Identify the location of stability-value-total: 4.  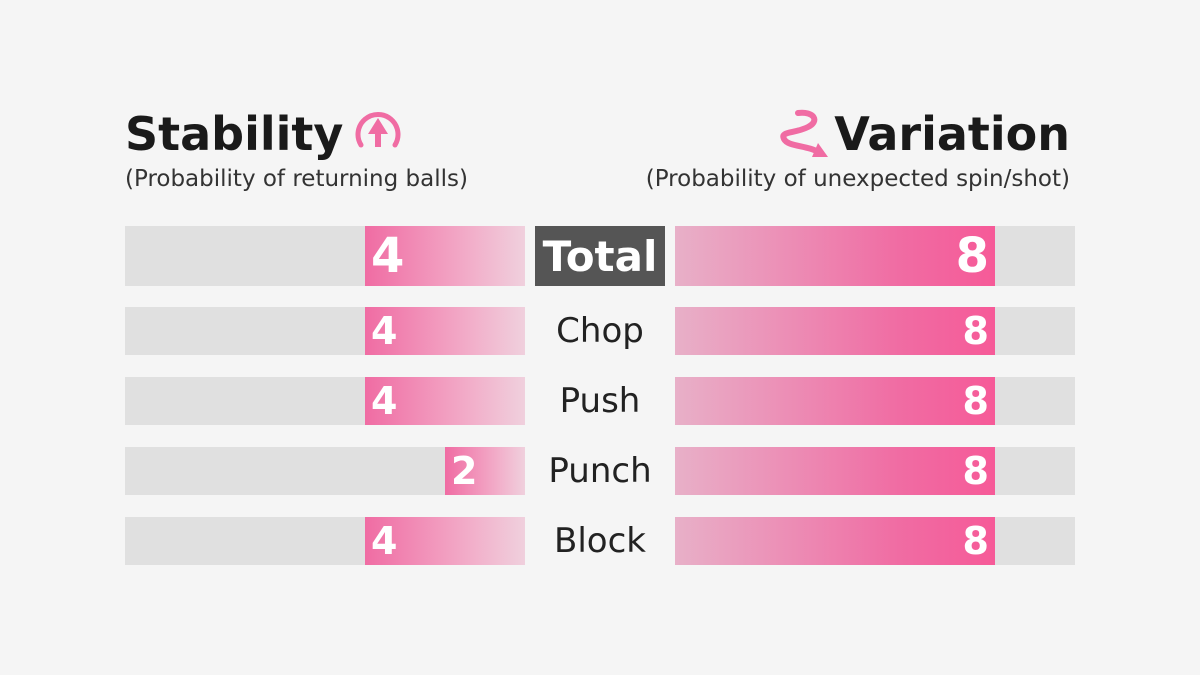
(388, 256).